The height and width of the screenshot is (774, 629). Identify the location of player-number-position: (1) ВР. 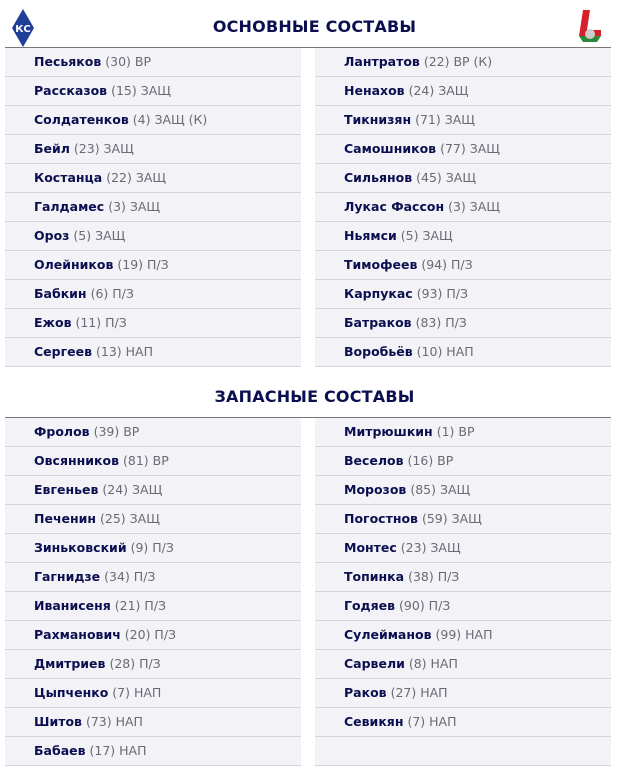
(455, 431).